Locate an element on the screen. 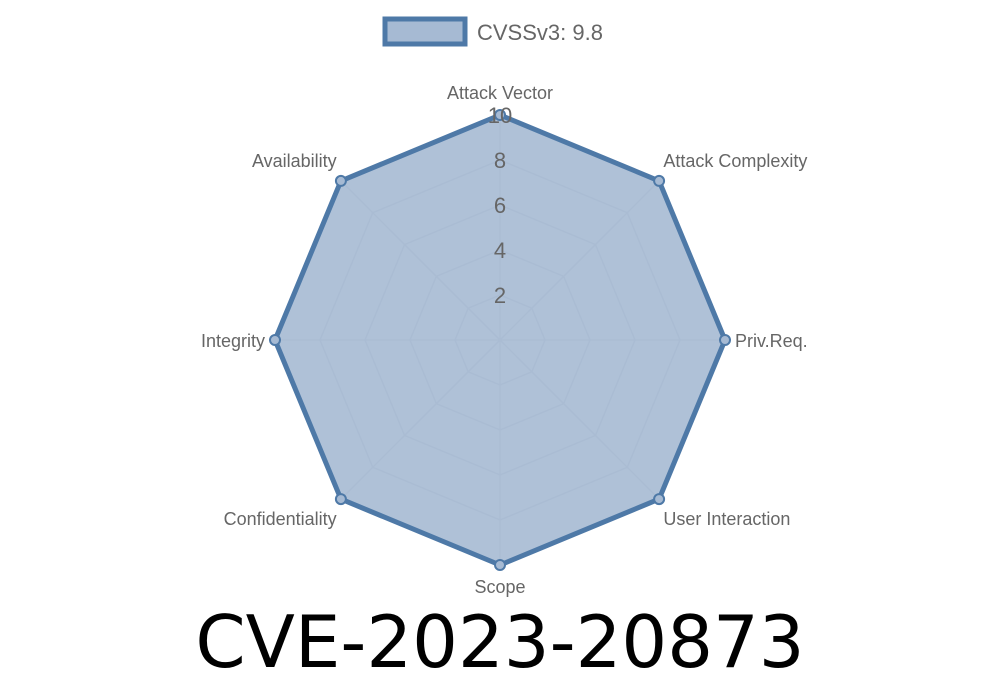 The image size is (1000, 700). tick-label: 4 is located at coordinates (500, 250).